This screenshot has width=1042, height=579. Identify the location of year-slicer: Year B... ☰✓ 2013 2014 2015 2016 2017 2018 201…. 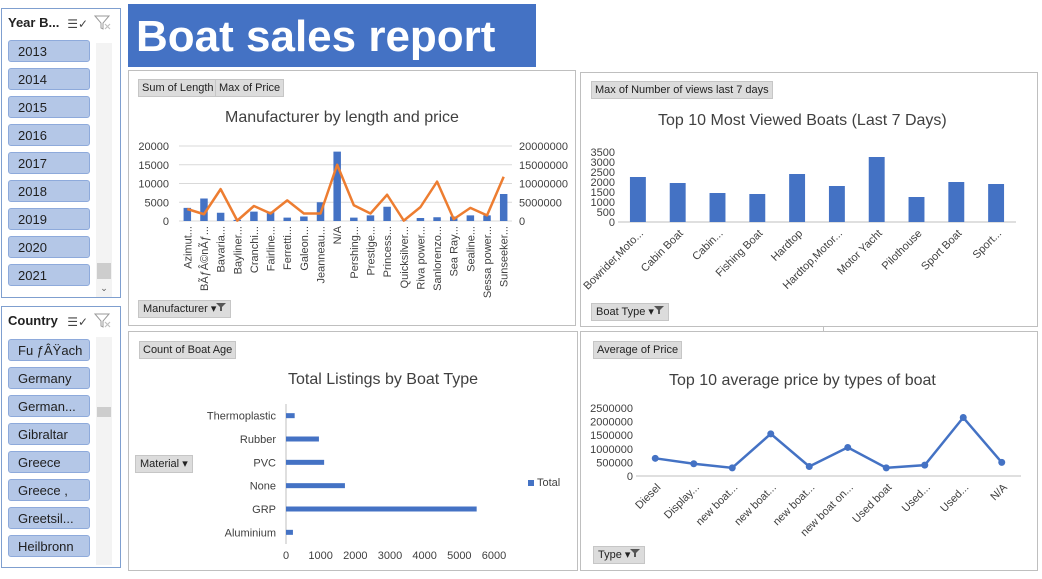
(61, 153).